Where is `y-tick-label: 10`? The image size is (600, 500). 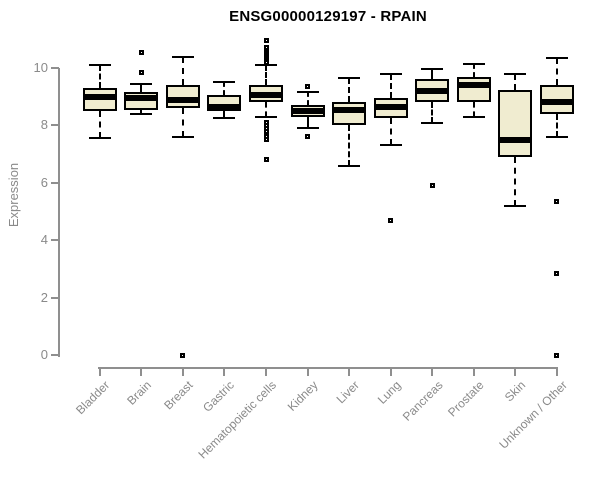 y-tick-label: 10 is located at coordinates (40, 67).